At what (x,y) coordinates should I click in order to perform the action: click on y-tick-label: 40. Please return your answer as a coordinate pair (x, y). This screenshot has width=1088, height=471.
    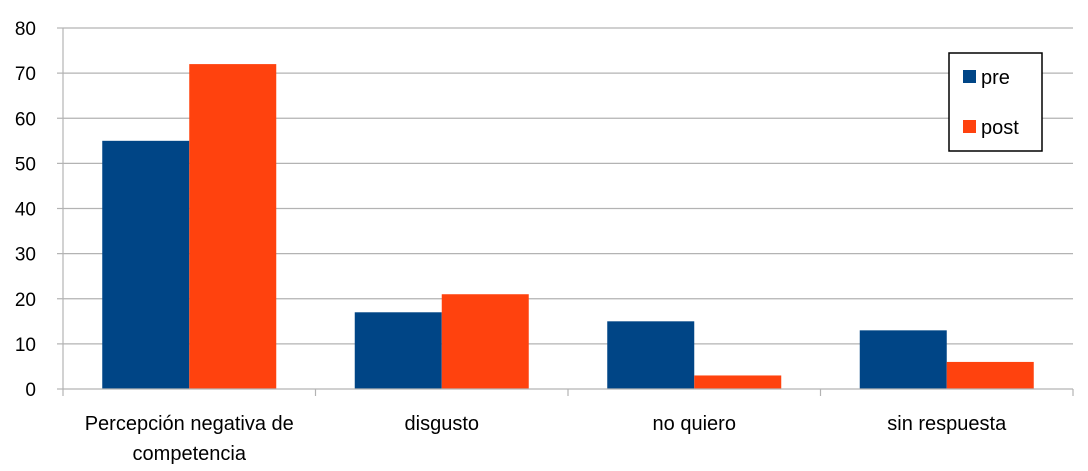
    Looking at the image, I should click on (25, 210).